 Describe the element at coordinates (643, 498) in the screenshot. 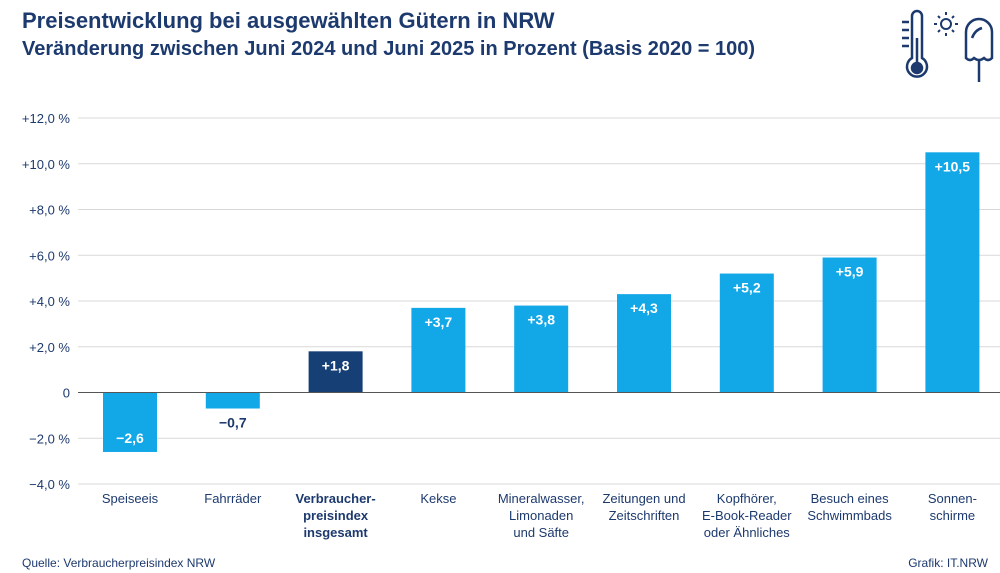

I see `category-label: Zeitungen und` at that location.